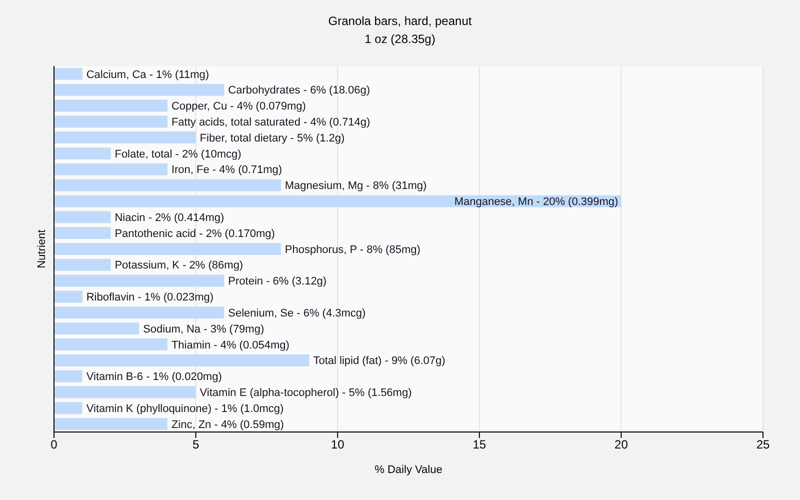 The image size is (800, 500). I want to click on y-tick-label: Phosphorus, P - 8% (85mg), so click(352, 250).